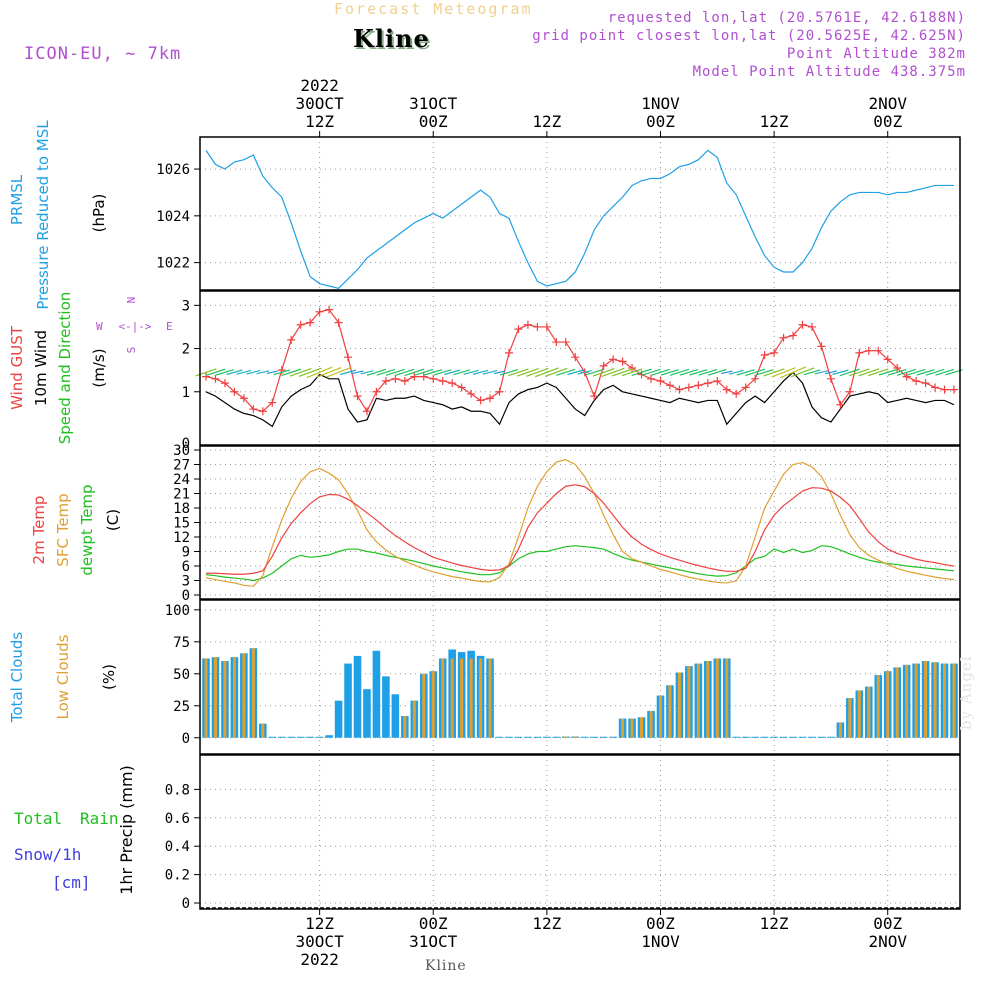  Describe the element at coordinates (38, 818) in the screenshot. I see `precip-total-label: Total` at that location.